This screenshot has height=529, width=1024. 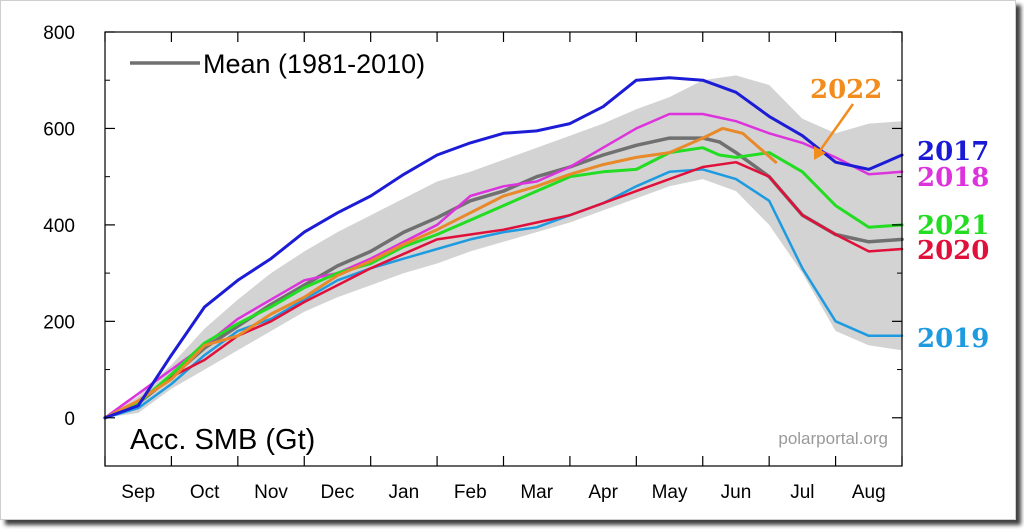 What do you see at coordinates (59, 226) in the screenshot?
I see `y-tick-label: 400` at bounding box center [59, 226].